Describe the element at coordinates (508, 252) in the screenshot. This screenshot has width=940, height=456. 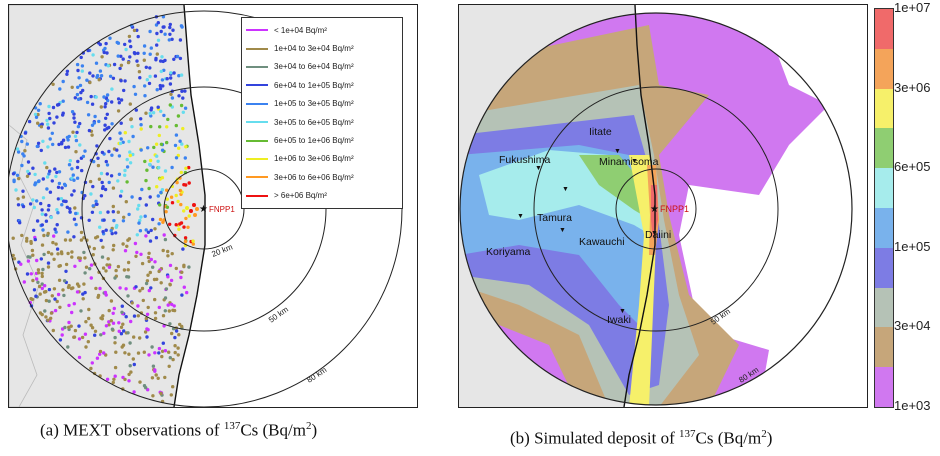
I see `town-label: Koriyama` at that location.